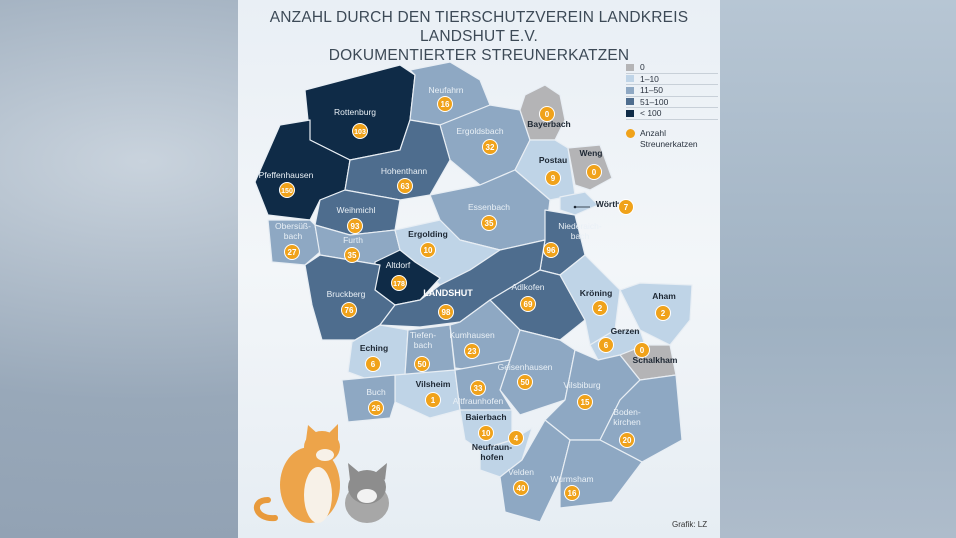  What do you see at coordinates (553, 160) in the screenshot?
I see `region-label: Postau` at bounding box center [553, 160].